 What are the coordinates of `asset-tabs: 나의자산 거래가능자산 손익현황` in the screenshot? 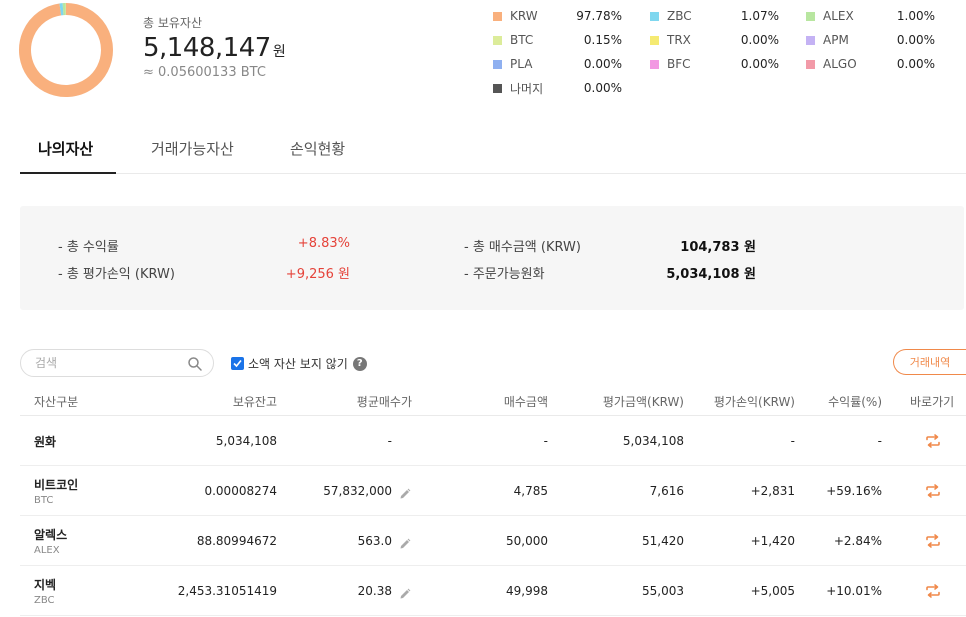 It's located at (493, 149).